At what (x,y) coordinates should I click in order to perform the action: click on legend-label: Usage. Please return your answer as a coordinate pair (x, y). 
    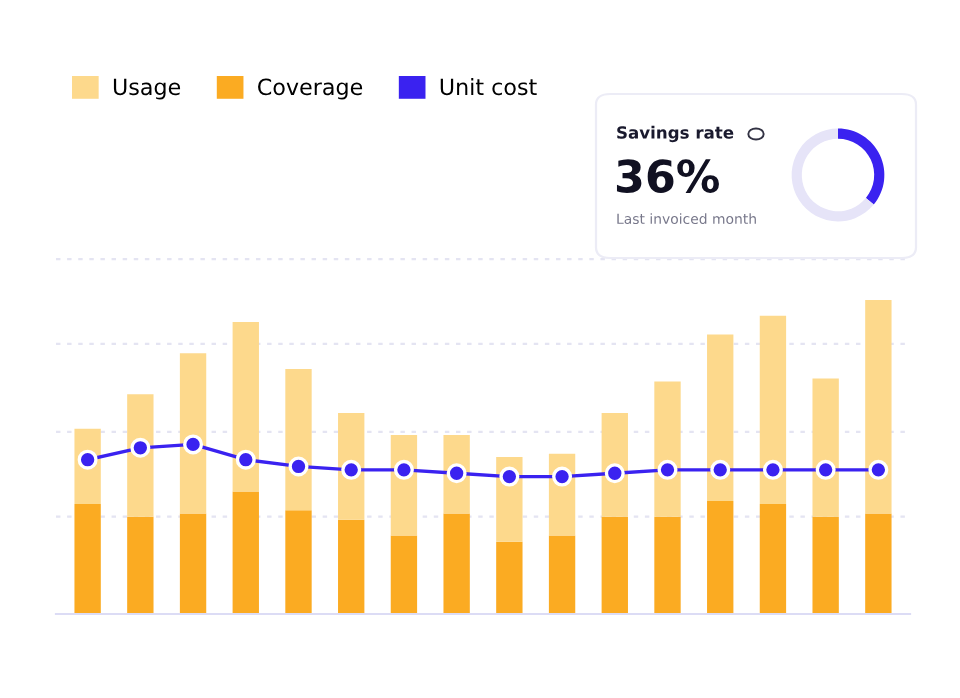
    Looking at the image, I should click on (147, 89).